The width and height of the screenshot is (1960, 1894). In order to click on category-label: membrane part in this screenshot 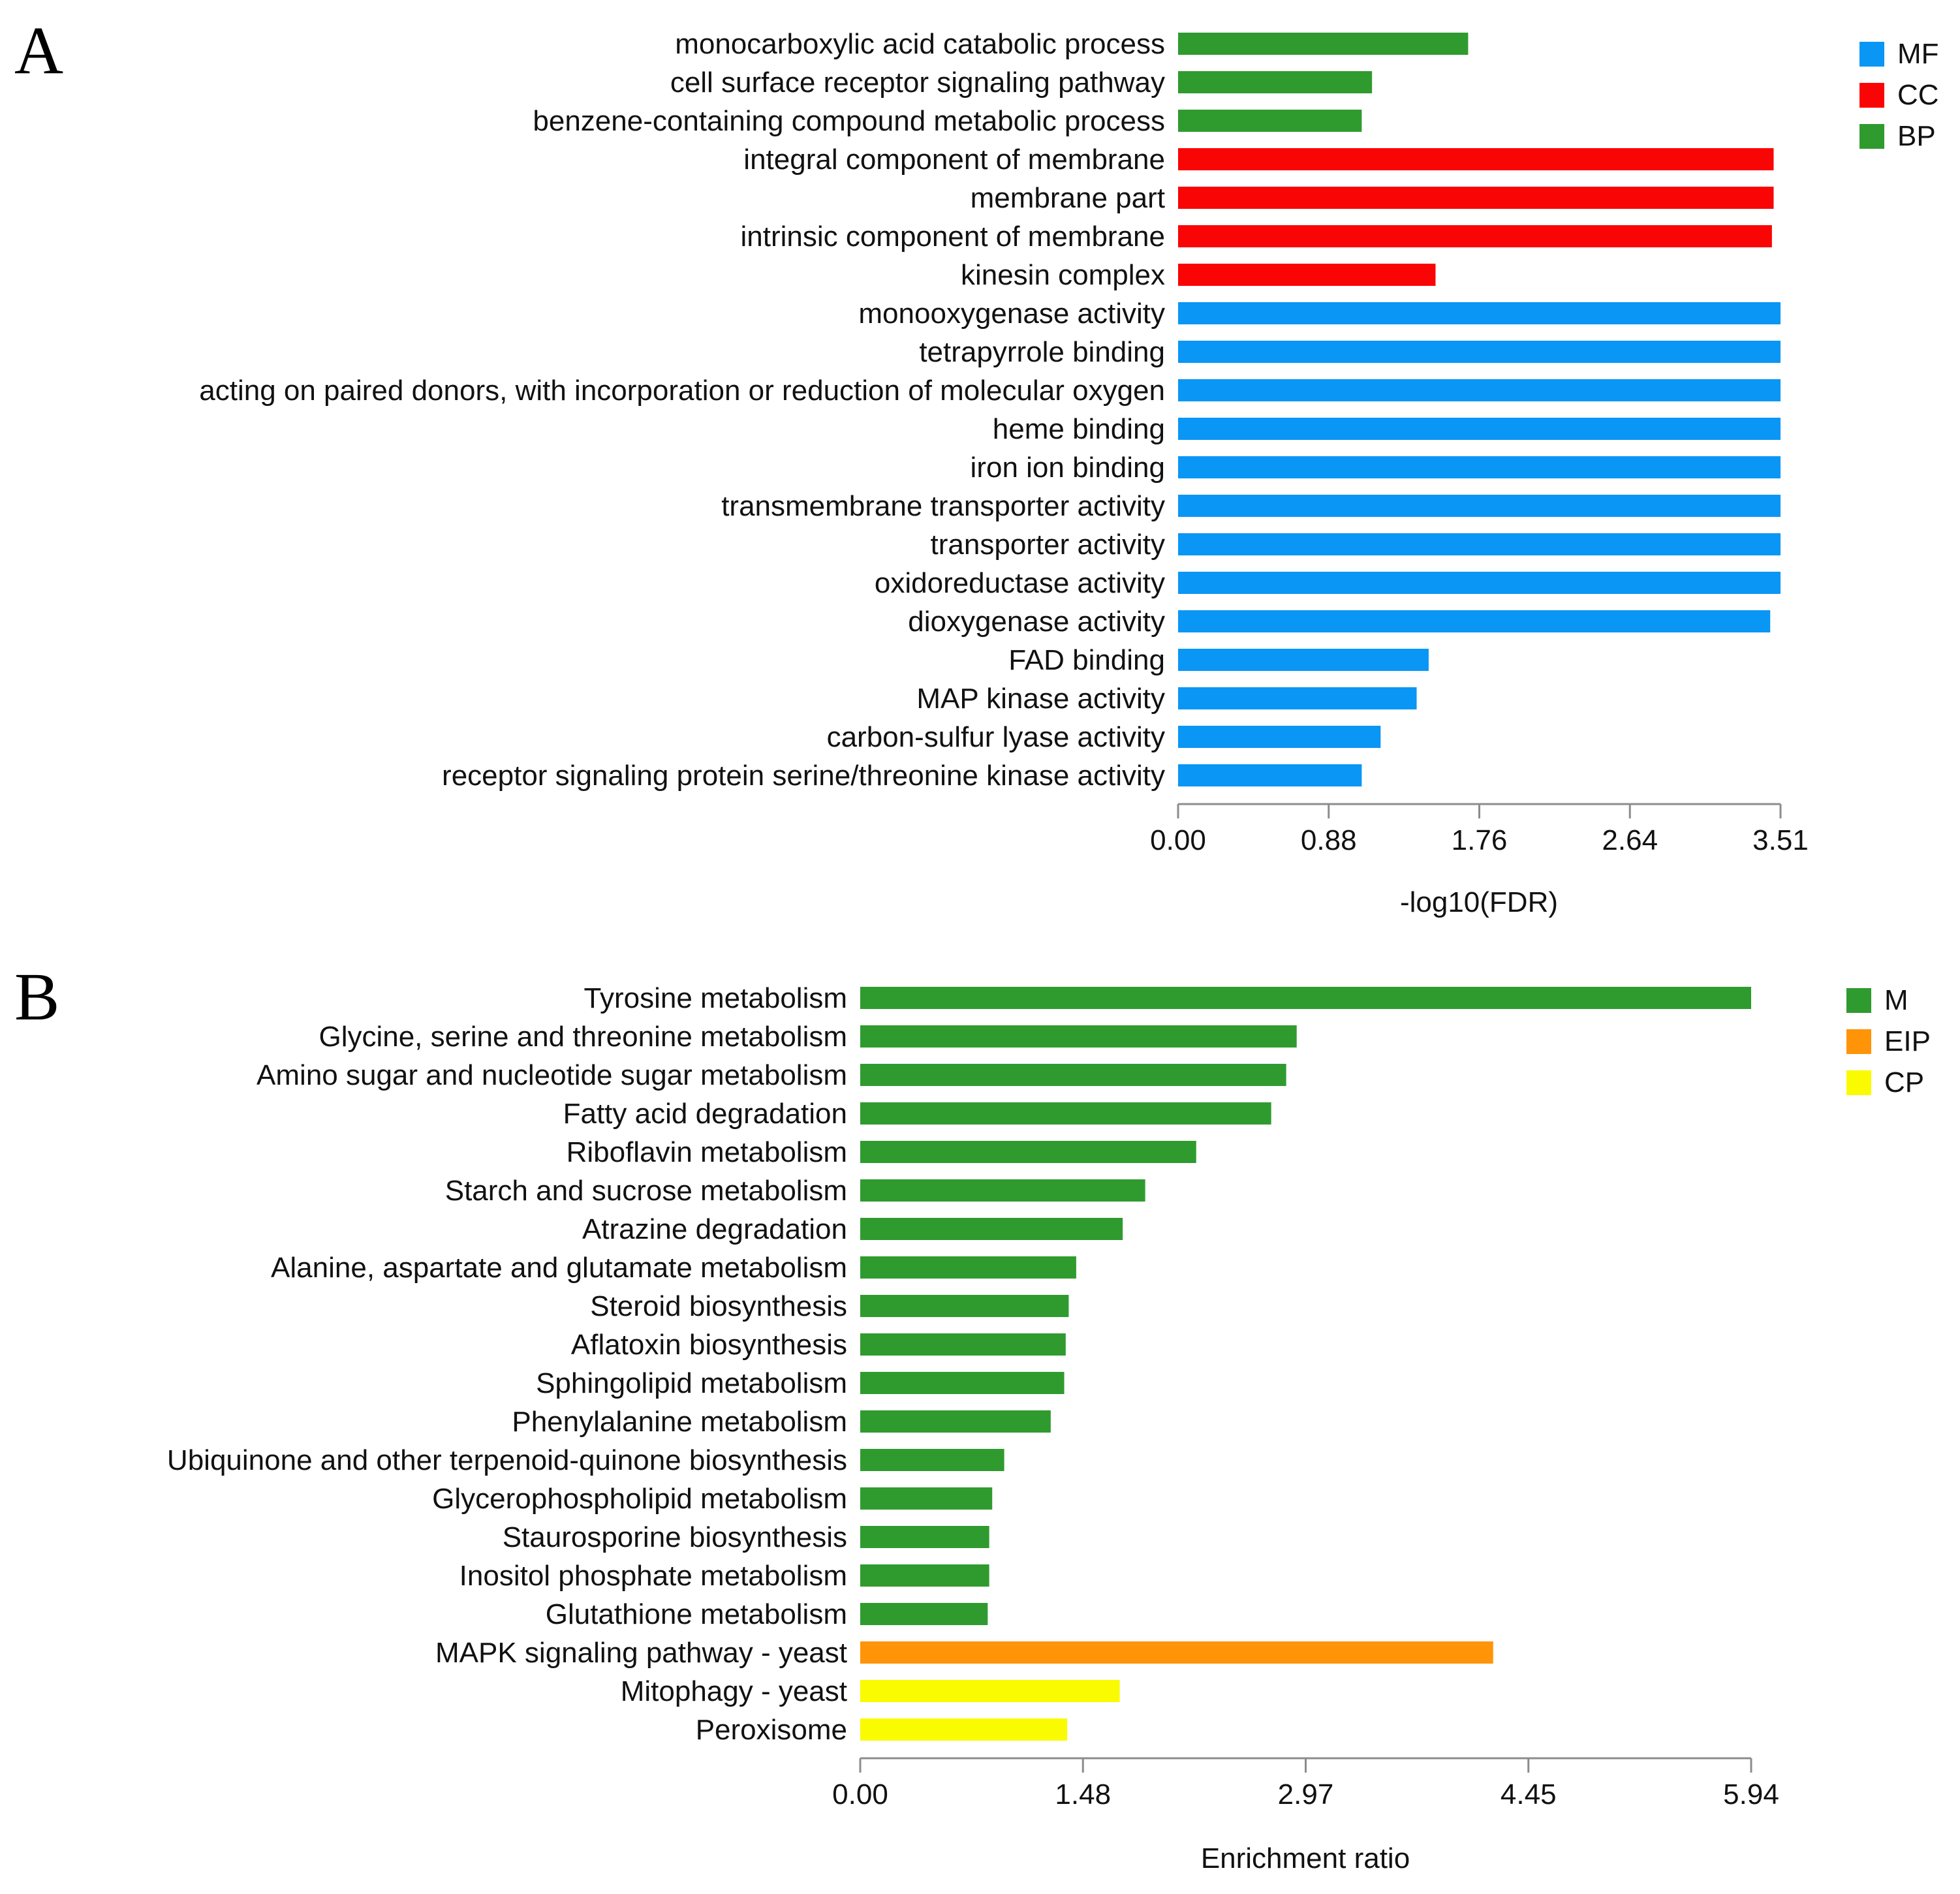, I will do `click(1068, 198)`.